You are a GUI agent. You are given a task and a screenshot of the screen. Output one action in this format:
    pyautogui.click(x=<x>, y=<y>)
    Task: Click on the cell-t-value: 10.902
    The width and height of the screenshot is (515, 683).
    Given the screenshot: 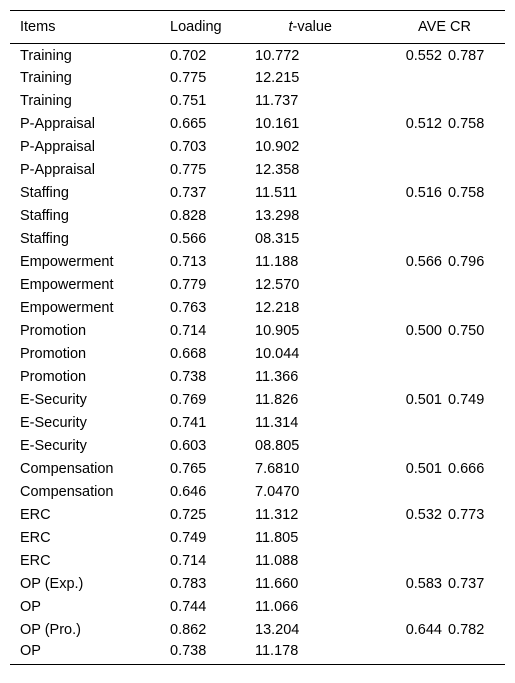 What is the action you would take?
    pyautogui.click(x=277, y=147)
    